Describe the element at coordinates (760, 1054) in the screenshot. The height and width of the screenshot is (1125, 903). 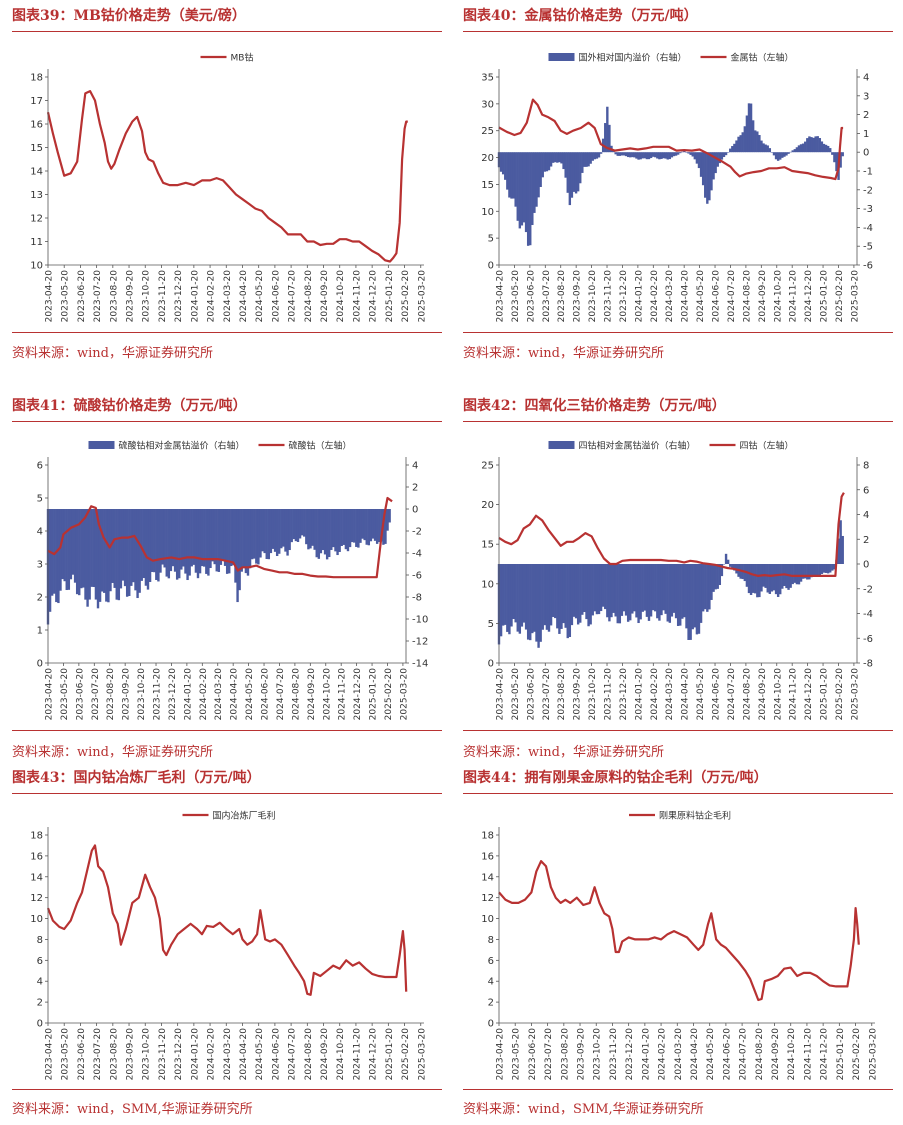
I see `x-tick-label: 2024-08-20` at that location.